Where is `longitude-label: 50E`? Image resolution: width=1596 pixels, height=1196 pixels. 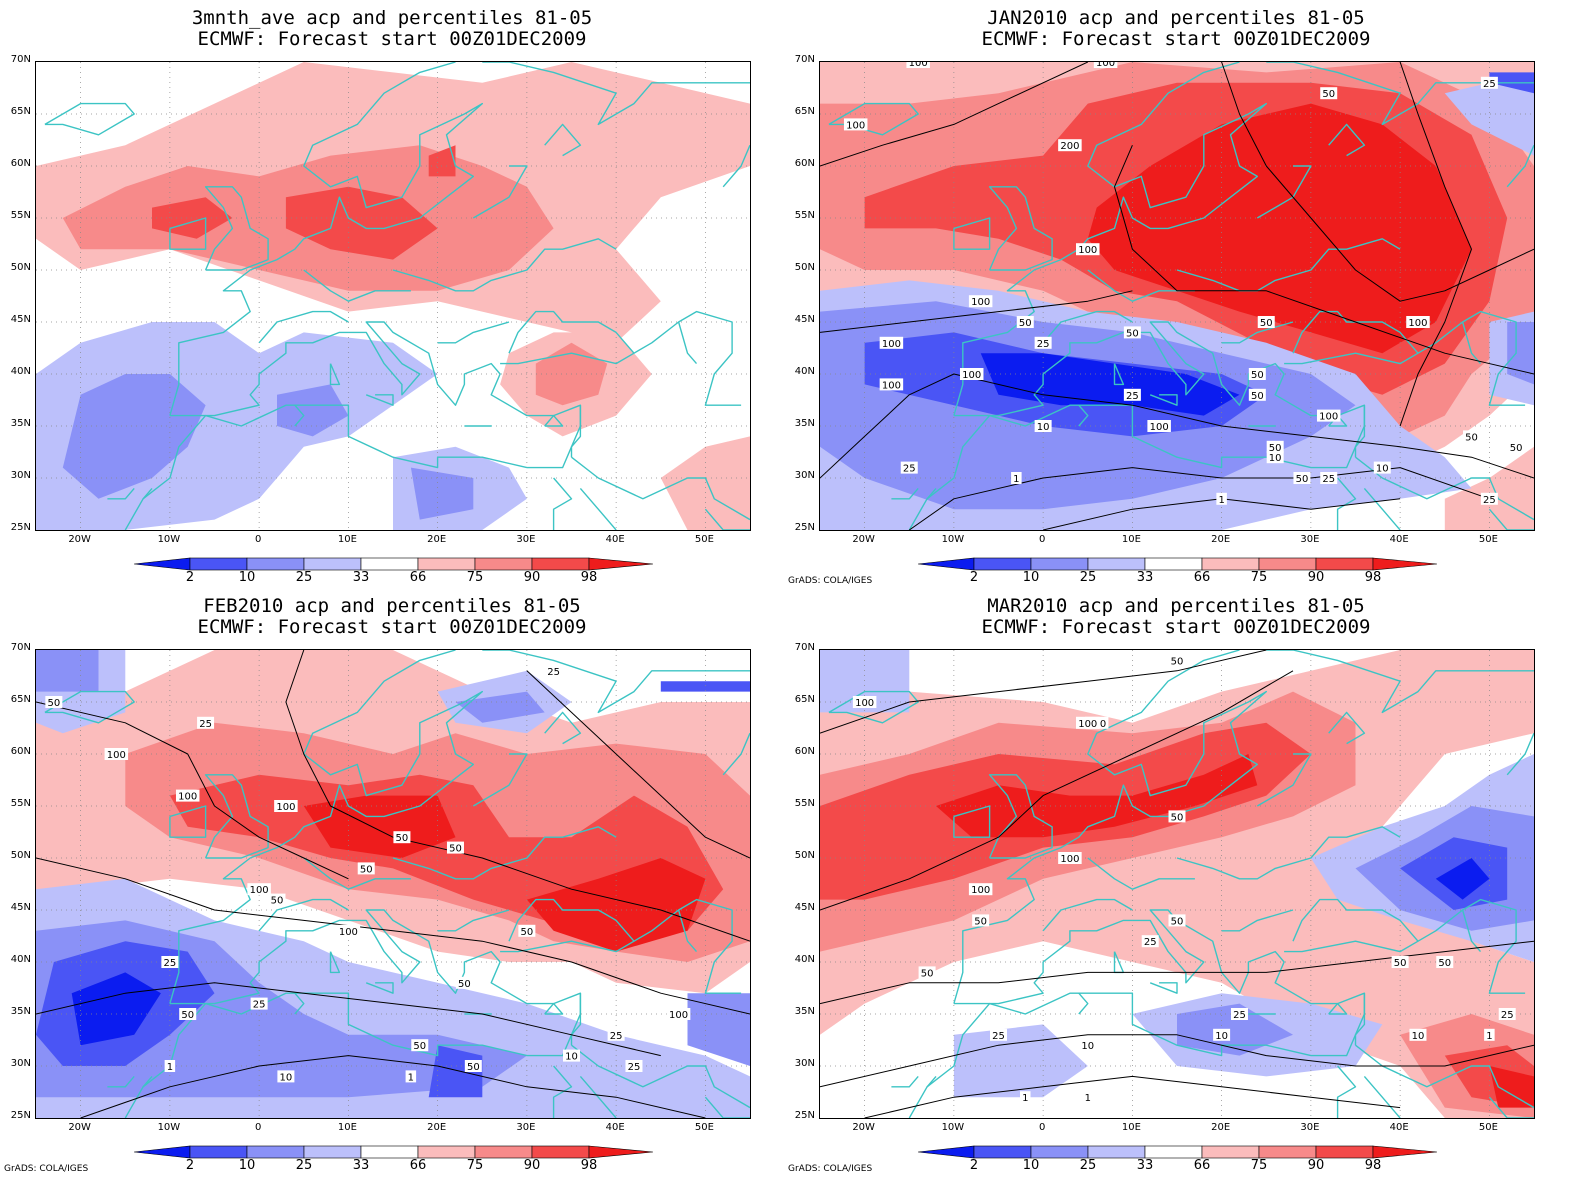 longitude-label: 50E is located at coordinates (1488, 1127).